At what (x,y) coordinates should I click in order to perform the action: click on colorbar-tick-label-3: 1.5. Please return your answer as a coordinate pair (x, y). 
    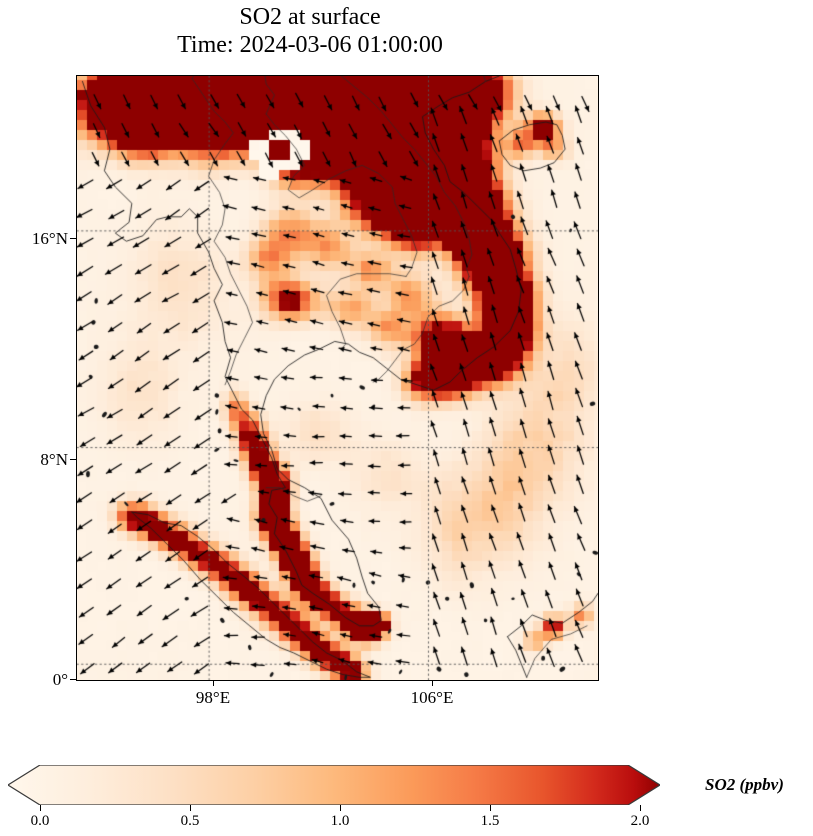
    Looking at the image, I should click on (490, 821).